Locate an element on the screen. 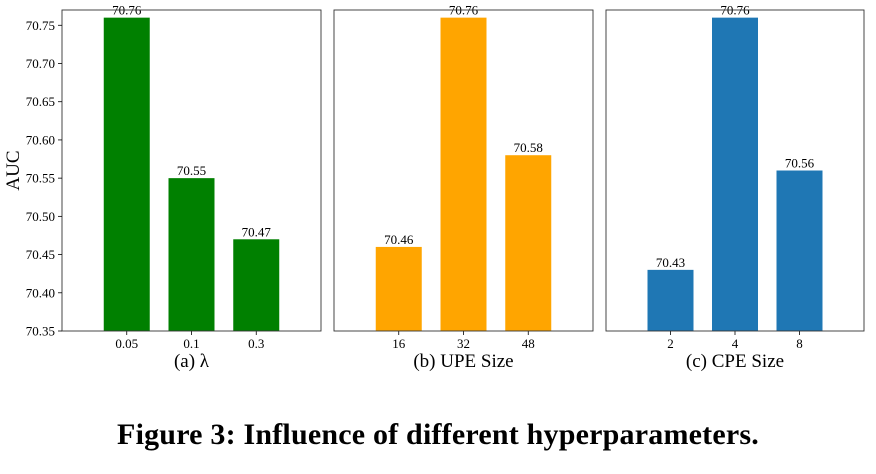 Image resolution: width=876 pixels, height=474 pixels. panel-label: (b) UPE Size is located at coordinates (463, 361).